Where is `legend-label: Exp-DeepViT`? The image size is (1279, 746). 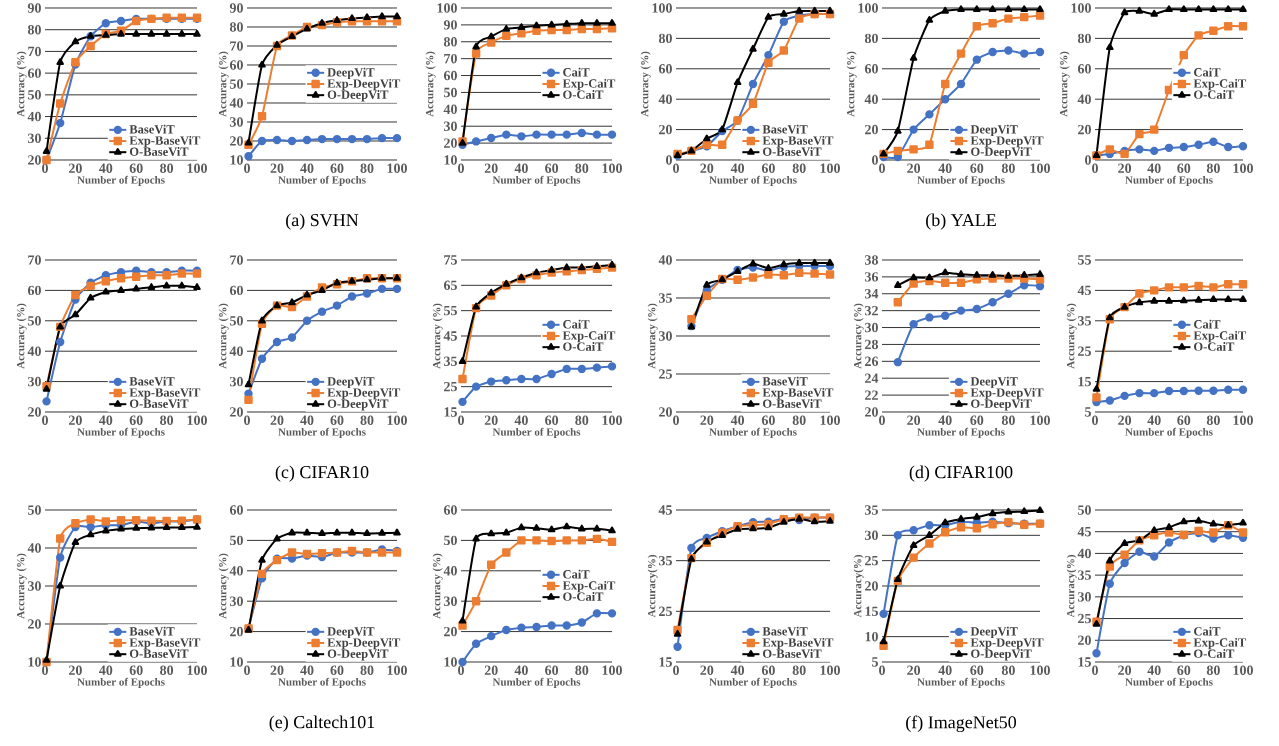 legend-label: Exp-DeepViT is located at coordinates (364, 643).